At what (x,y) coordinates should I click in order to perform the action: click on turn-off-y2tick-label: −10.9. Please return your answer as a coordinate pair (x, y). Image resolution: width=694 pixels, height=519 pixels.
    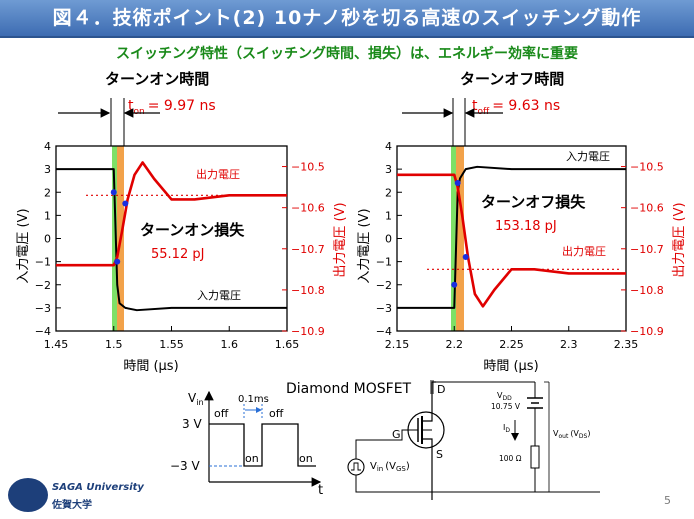
    Looking at the image, I should click on (647, 331).